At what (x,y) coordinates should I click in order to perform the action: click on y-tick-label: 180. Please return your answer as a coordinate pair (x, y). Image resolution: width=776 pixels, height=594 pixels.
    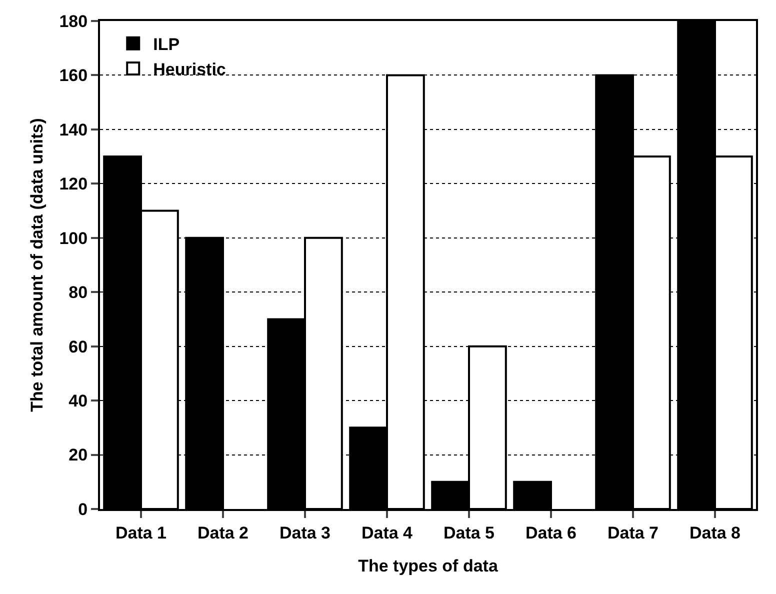
    Looking at the image, I should click on (73, 21).